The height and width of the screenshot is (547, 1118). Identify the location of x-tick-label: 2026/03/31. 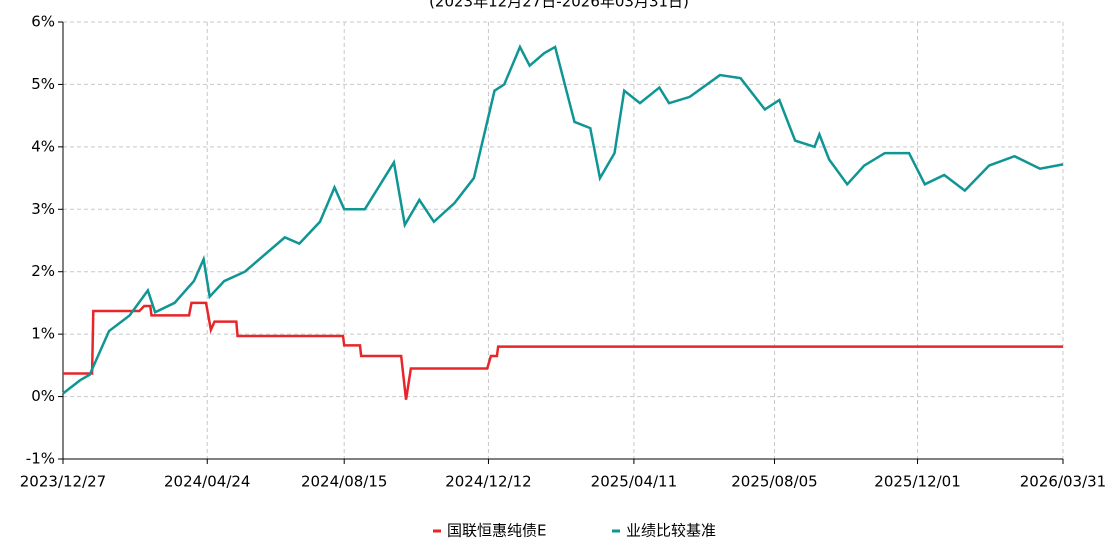
(1063, 482).